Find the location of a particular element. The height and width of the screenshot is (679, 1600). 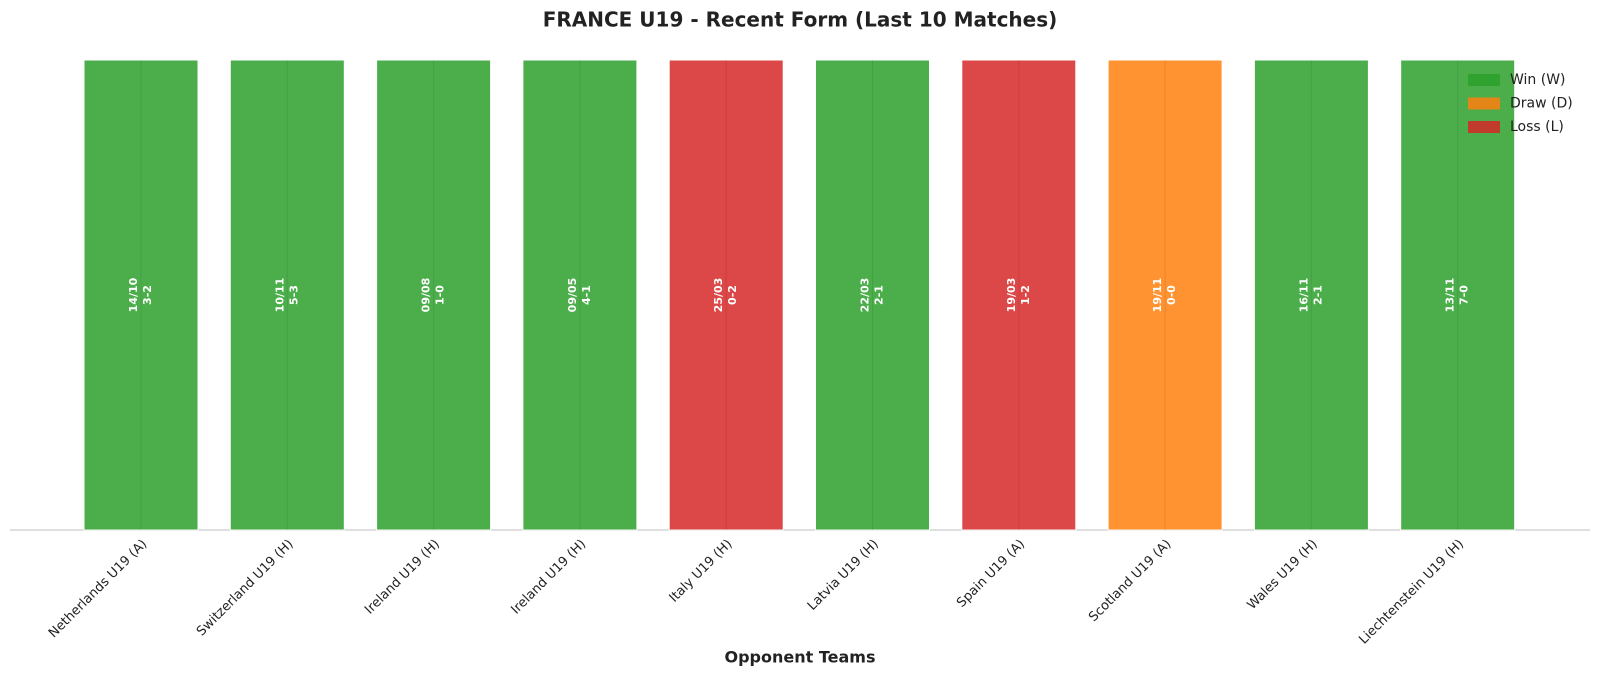

bar-date-label: 22/03 is located at coordinates (865, 295).